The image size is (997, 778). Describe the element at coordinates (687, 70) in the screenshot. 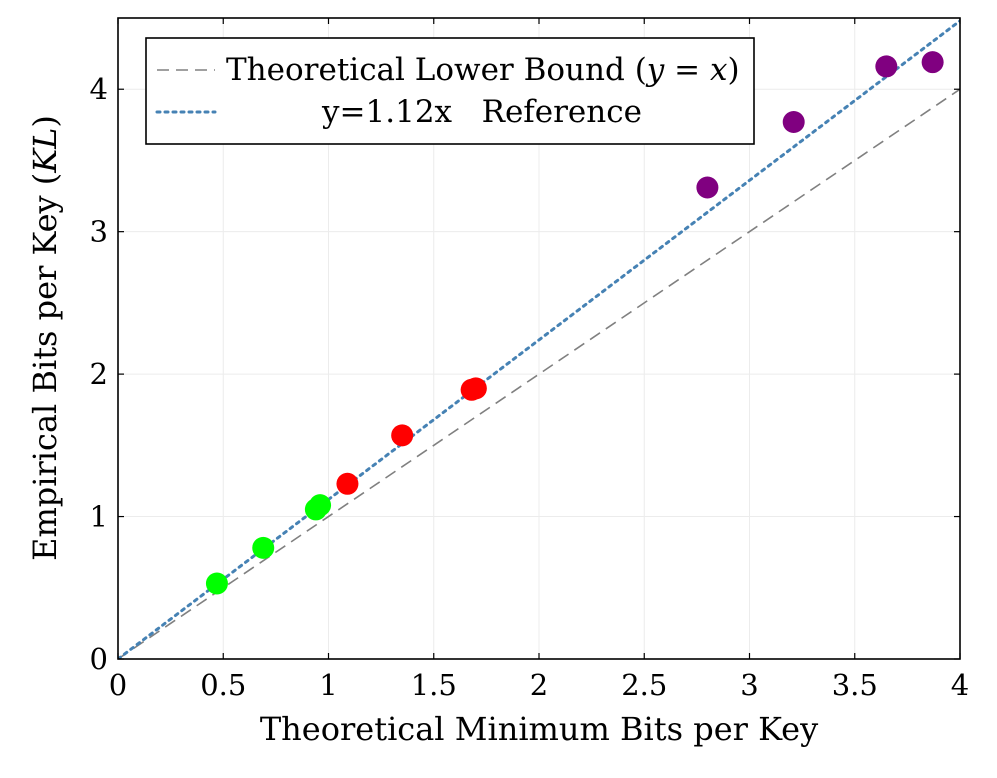

I see `legend-label-lower-bound-eq: =` at that location.